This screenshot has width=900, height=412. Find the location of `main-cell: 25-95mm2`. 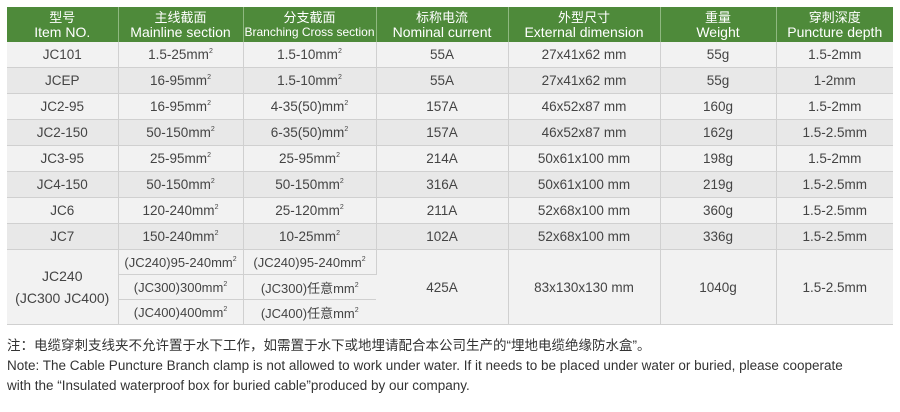

main-cell: 25-95mm2 is located at coordinates (181, 158).